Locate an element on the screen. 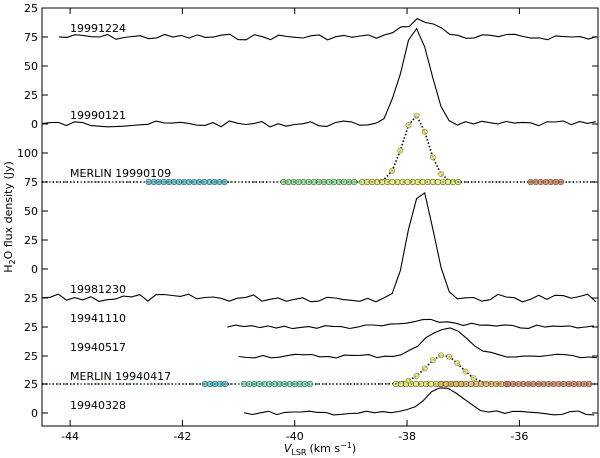 The image size is (600, 458). y-tick-label: 0 is located at coordinates (34, 269).